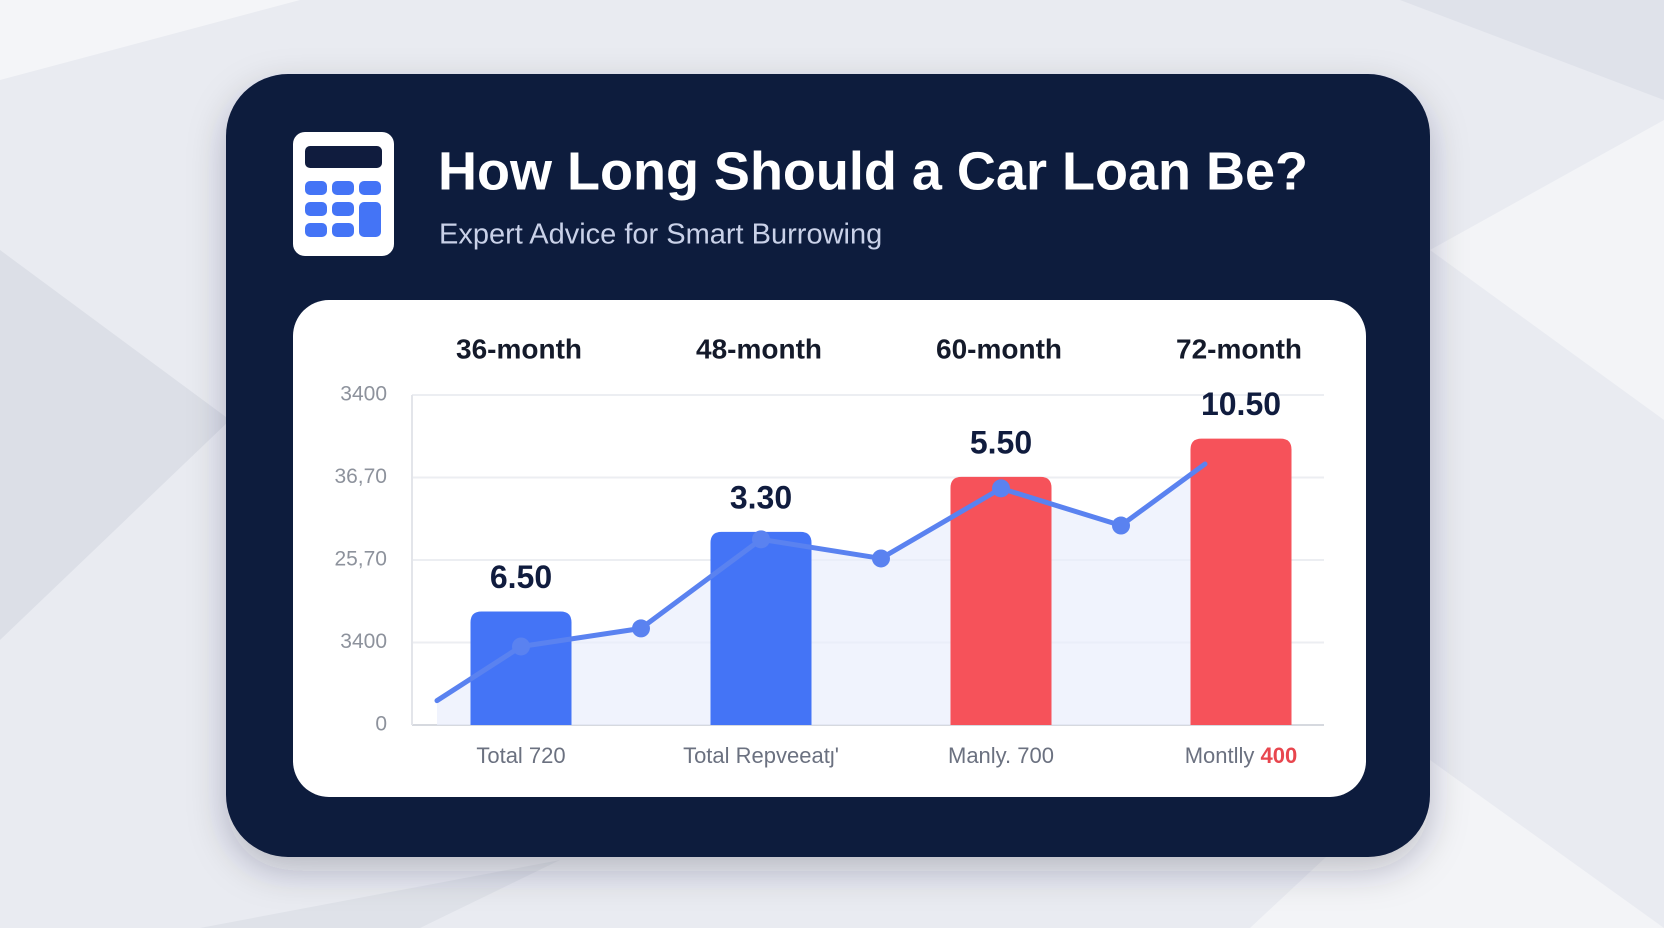 This screenshot has height=933, width=1664. I want to click on calculator-icon, so click(343, 194).